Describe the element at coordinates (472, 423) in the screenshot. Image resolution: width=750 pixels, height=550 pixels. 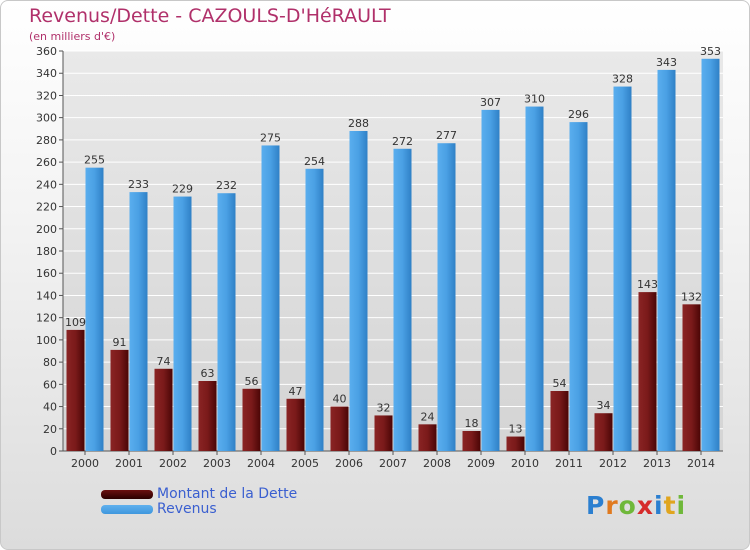
I see `data-label-dette: 18` at that location.